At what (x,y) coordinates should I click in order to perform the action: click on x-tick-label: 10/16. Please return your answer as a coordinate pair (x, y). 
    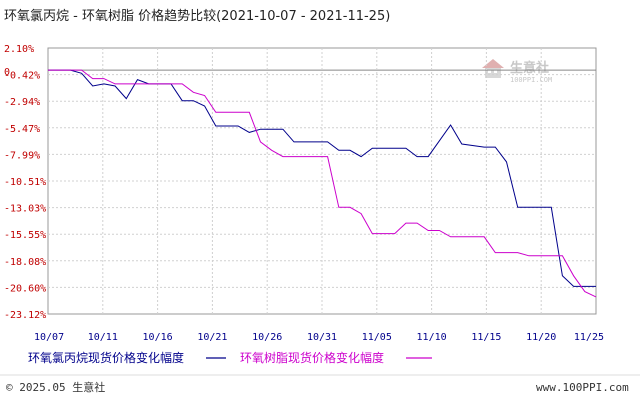
    Looking at the image, I should click on (158, 337).